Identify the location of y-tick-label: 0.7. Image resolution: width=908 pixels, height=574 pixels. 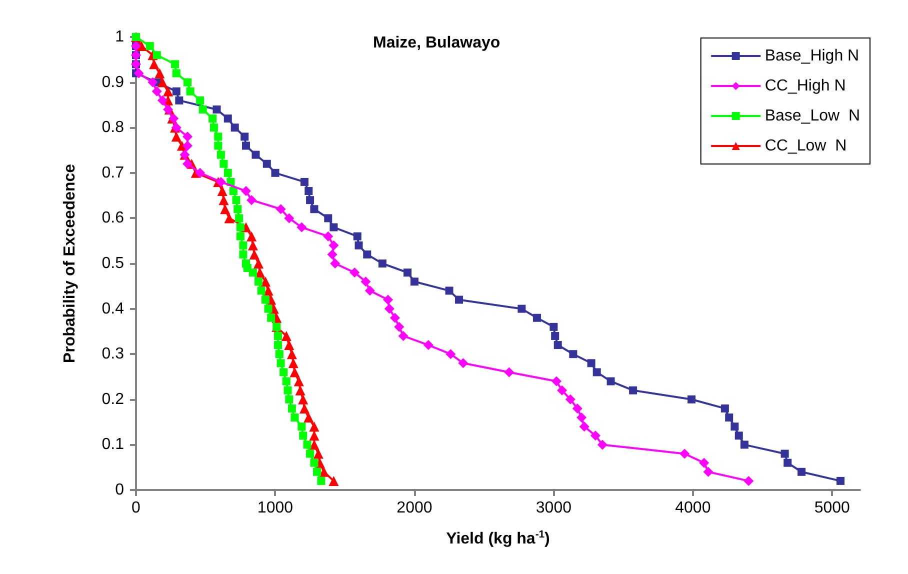
(113, 173).